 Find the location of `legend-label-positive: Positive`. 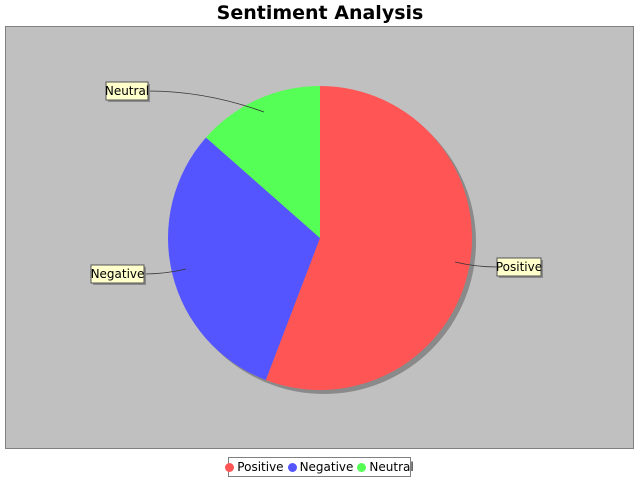

legend-label-positive: Positive is located at coordinates (260, 467).